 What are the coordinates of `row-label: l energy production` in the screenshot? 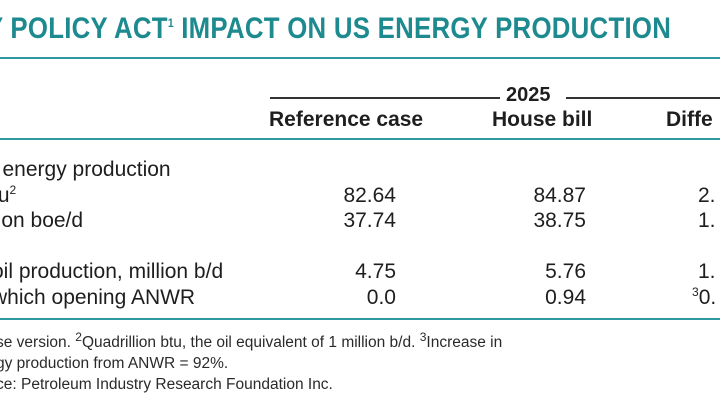 It's located at (85, 169).